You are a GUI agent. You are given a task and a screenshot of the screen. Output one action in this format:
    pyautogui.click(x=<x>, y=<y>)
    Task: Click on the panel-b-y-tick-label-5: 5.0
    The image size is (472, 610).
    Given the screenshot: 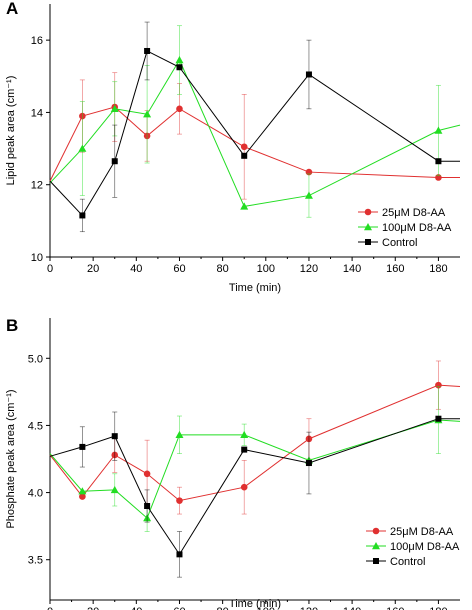 What is the action you would take?
    pyautogui.click(x=35, y=359)
    